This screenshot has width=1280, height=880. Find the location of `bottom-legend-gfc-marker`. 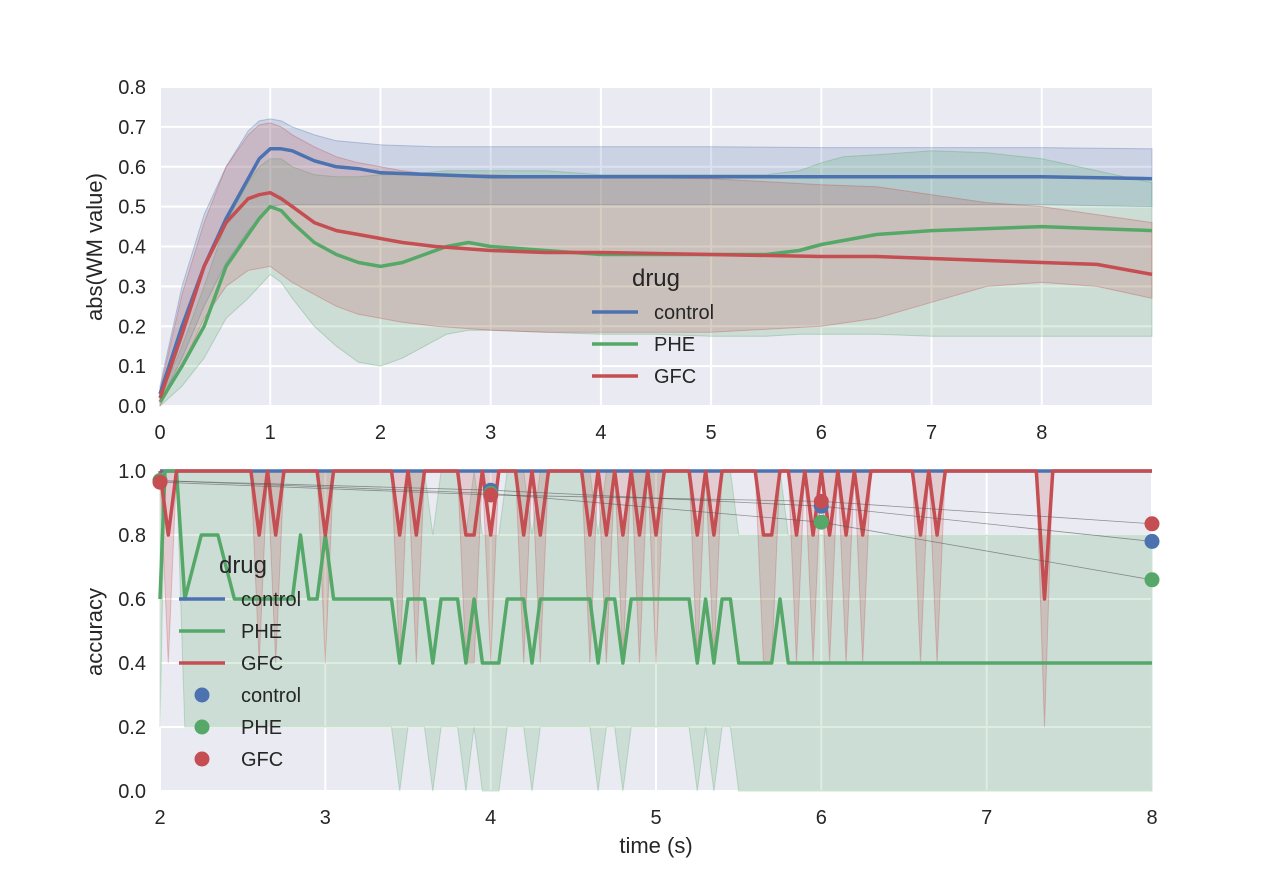

bottom-legend-gfc-marker is located at coordinates (202, 759).